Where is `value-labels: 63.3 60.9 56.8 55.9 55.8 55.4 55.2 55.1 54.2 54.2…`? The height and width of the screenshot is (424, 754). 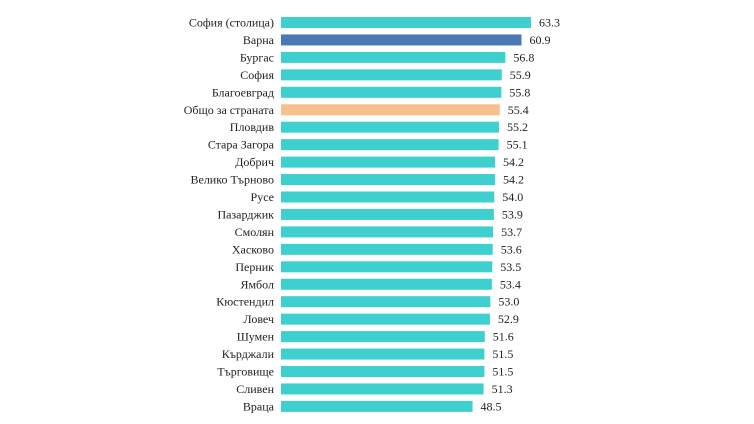 value-labels: 63.3 60.9 56.8 55.9 55.8 55.4 55.2 55.1 54.2 54.2… is located at coordinates (520, 215).